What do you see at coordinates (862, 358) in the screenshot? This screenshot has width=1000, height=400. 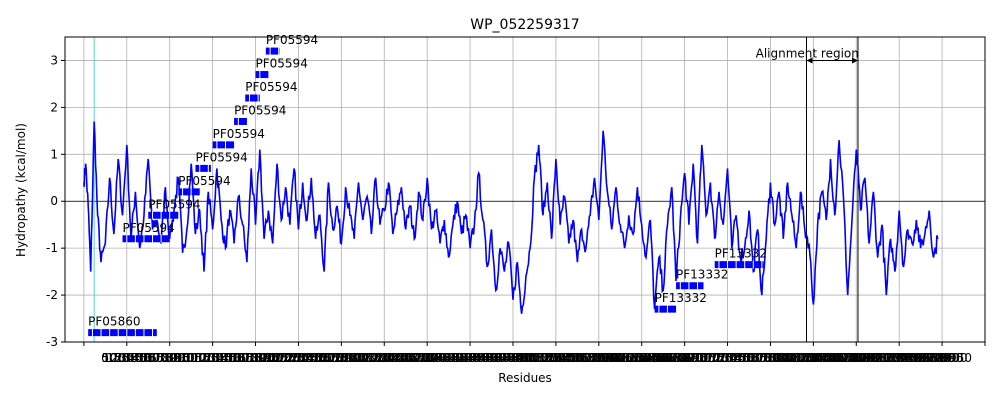 I see `x-tick-label: 8850` at bounding box center [862, 358].